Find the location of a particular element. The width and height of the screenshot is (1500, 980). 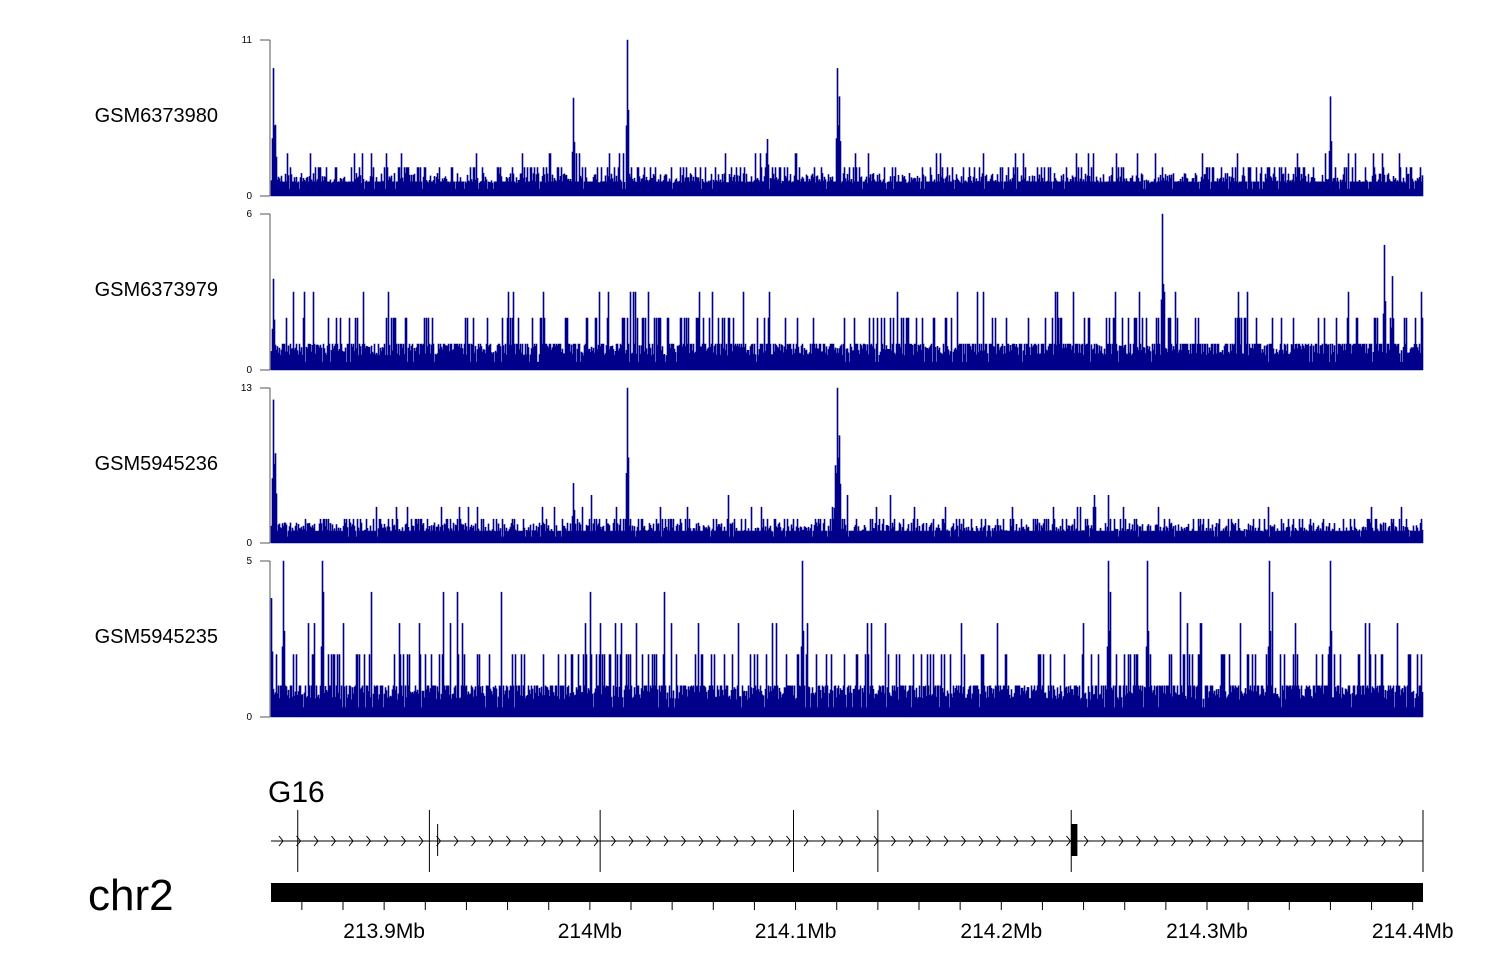

axis-tick-label: 213.9Mb is located at coordinates (384, 931).